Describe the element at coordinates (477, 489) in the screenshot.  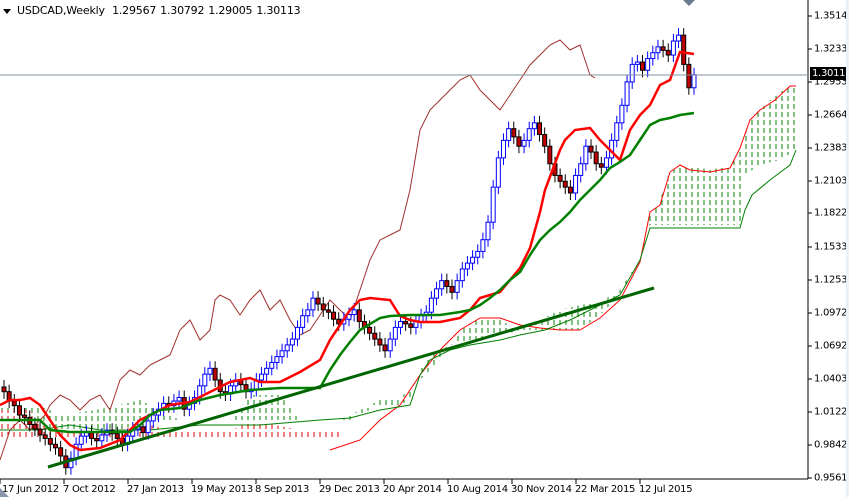
I see `x-tick-label: 10 Aug 2014` at that location.